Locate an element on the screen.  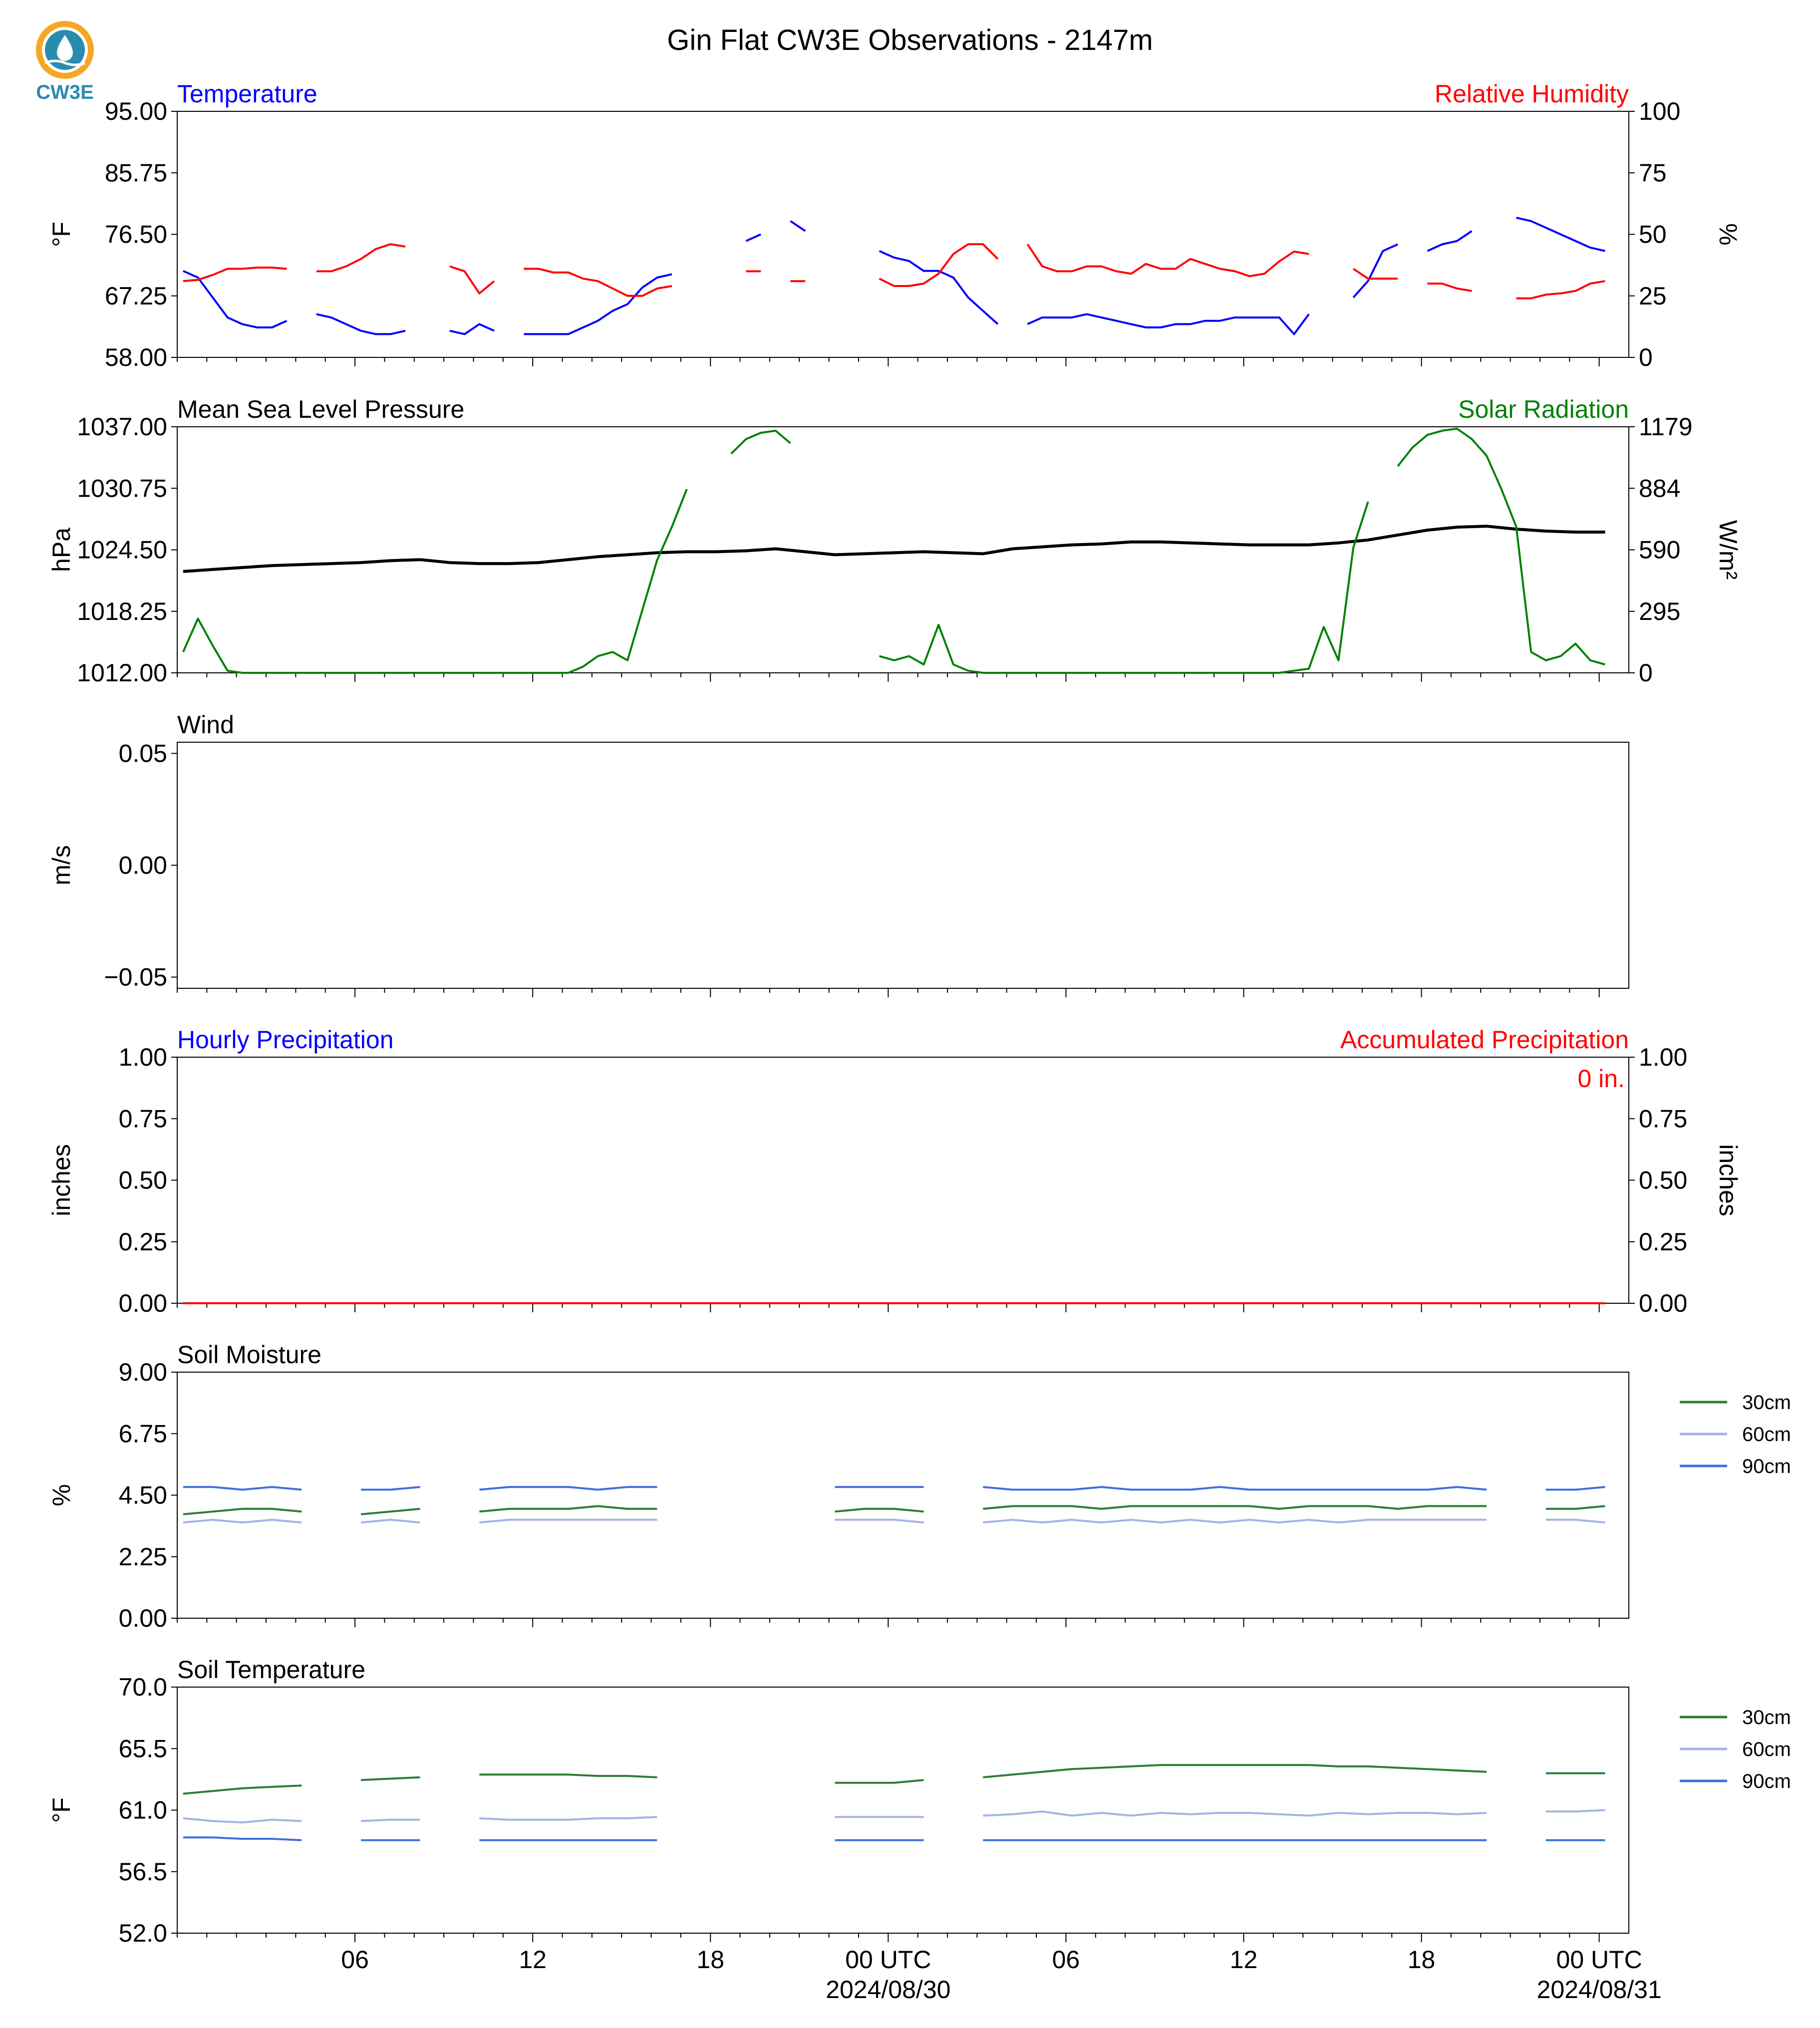
temperature-humidity-y2tick-label: 50 is located at coordinates (1653, 235).